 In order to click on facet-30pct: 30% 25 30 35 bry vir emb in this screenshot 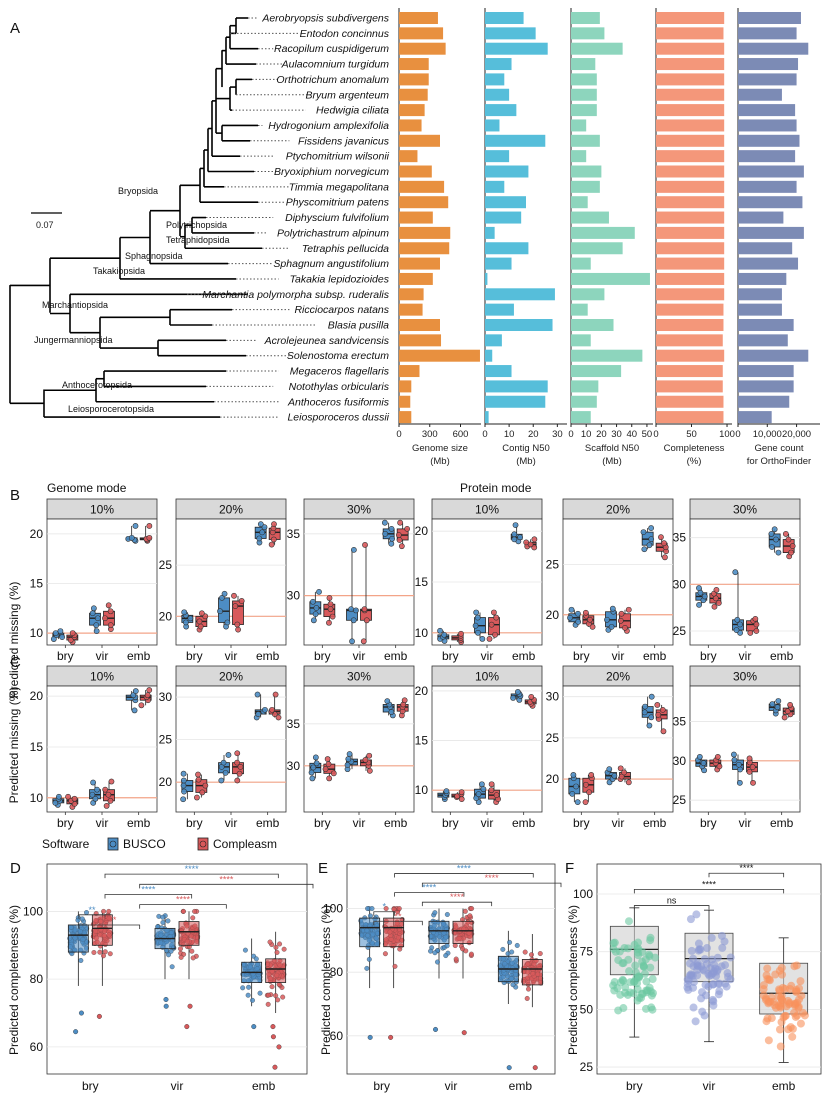, I will do `click(737, 747)`.